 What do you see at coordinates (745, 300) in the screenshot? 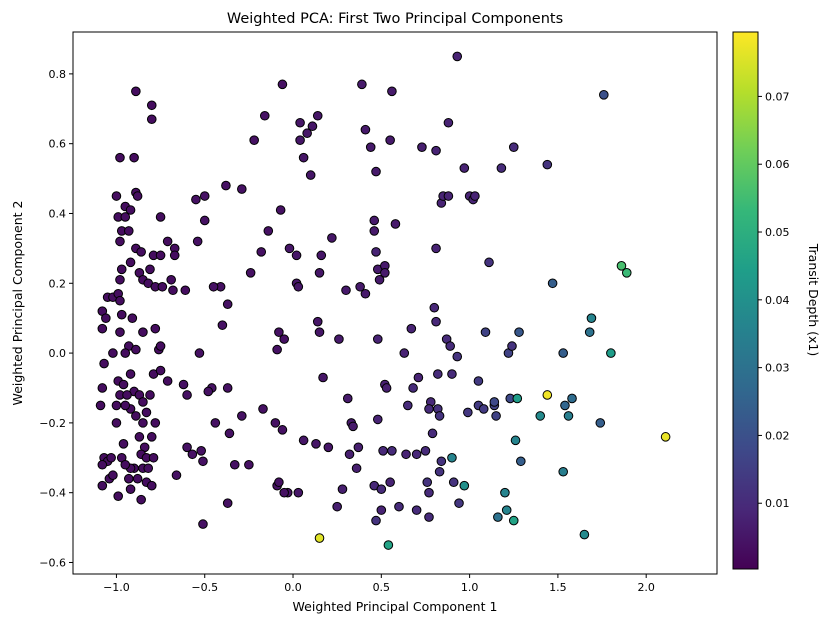
I see `colorbar` at bounding box center [745, 300].